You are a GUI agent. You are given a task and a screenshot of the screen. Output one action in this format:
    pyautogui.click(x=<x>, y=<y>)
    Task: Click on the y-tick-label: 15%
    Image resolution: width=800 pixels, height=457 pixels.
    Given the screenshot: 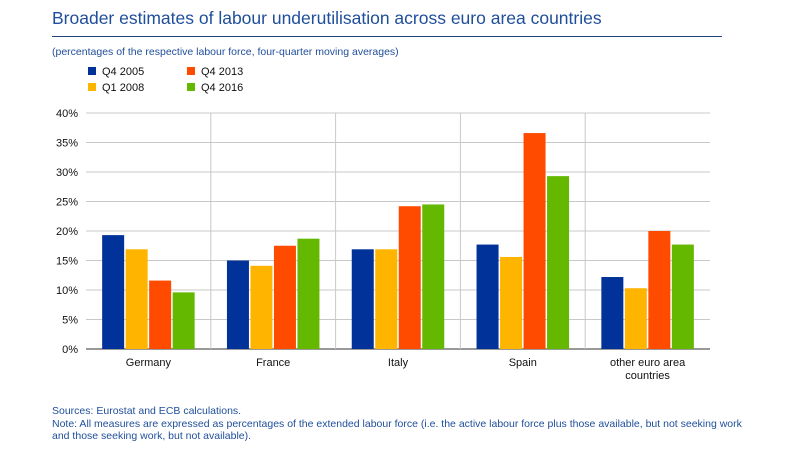 What is the action you would take?
    pyautogui.click(x=67, y=262)
    